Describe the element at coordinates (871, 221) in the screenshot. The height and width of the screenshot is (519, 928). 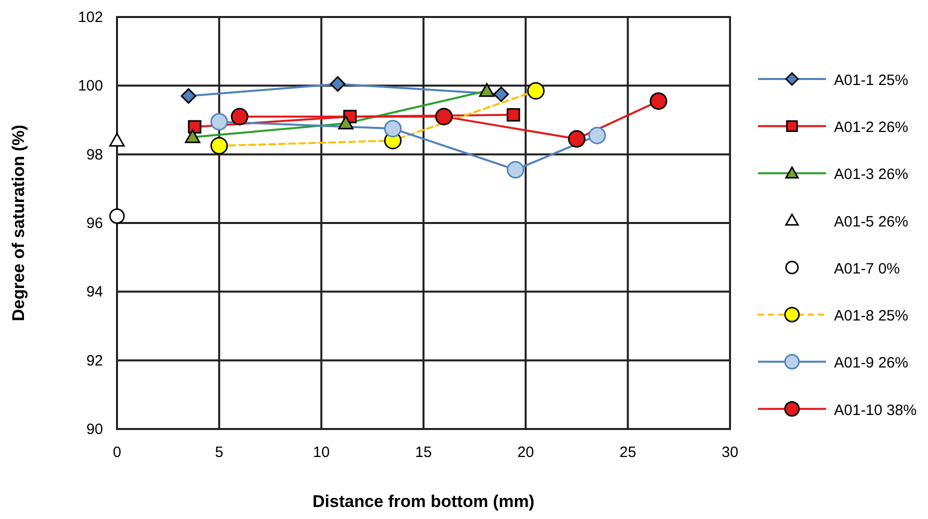
I see `legend-label: A01-5 26%` at that location.